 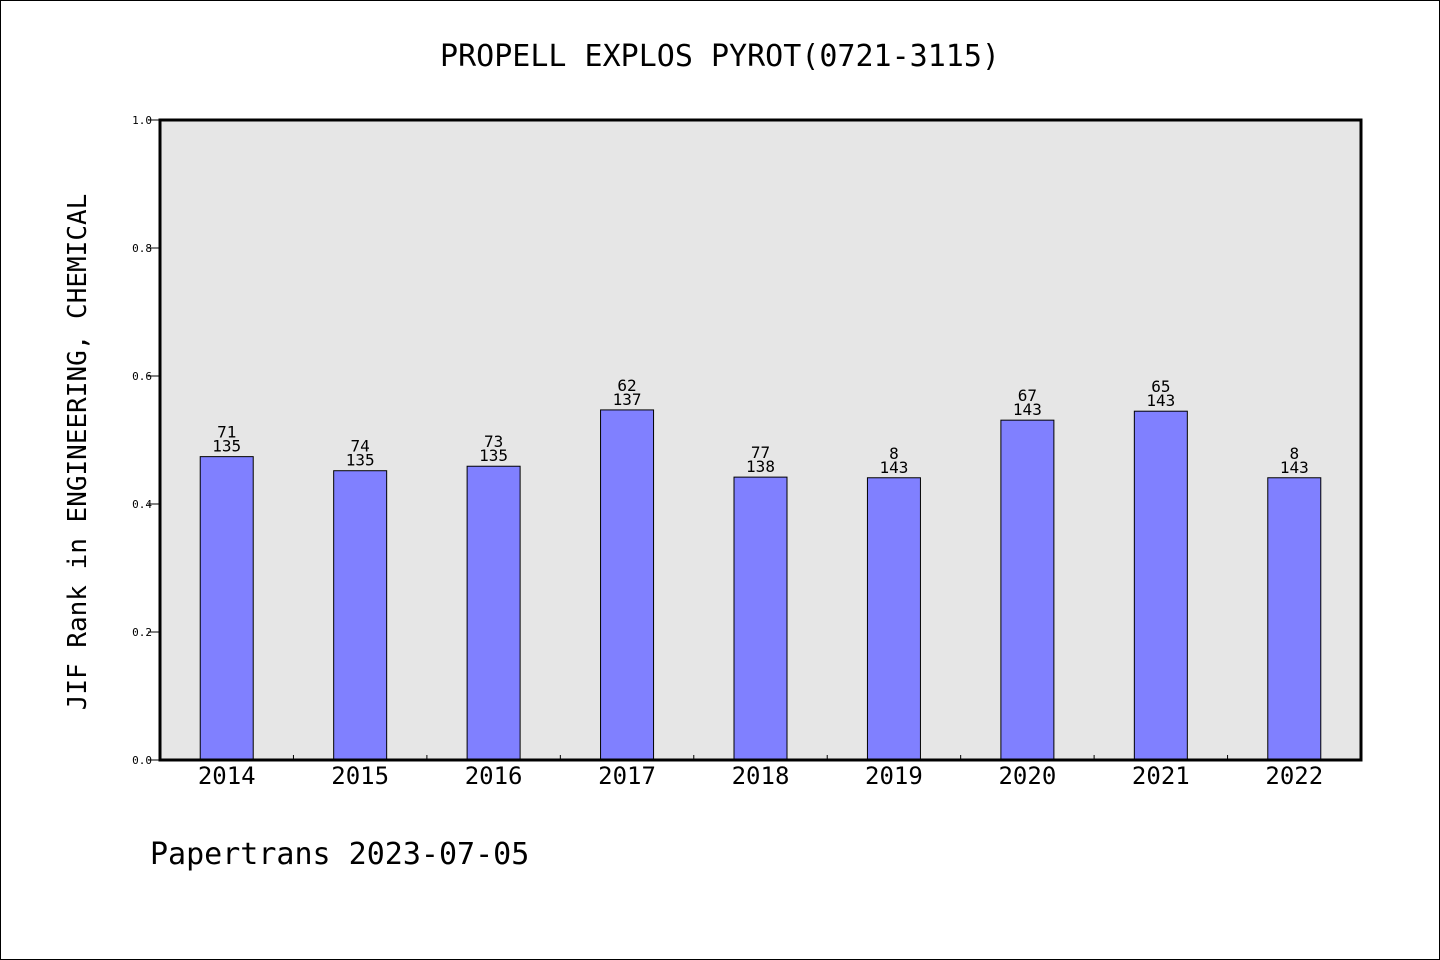 I want to click on x-tick-label: 2020, so click(x=1027, y=776).